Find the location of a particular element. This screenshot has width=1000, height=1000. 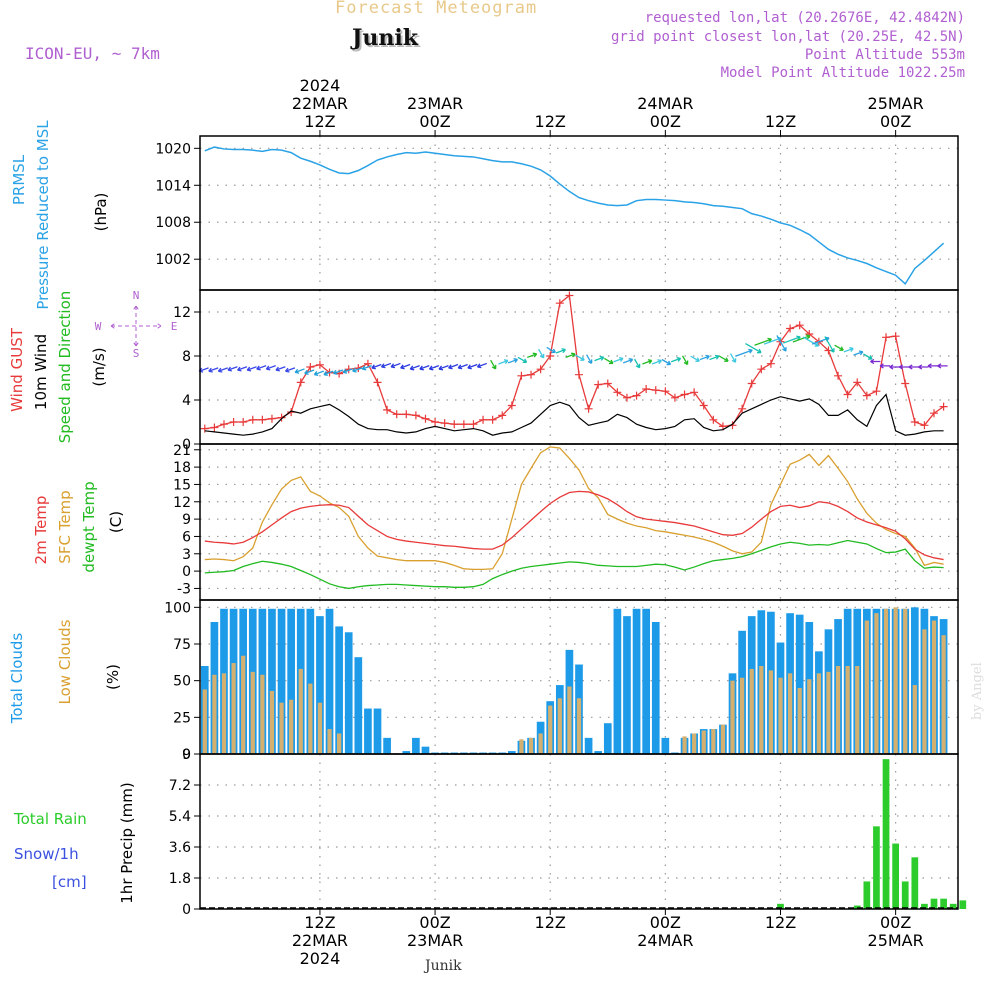

top-time-label: 12Z is located at coordinates (550, 121).